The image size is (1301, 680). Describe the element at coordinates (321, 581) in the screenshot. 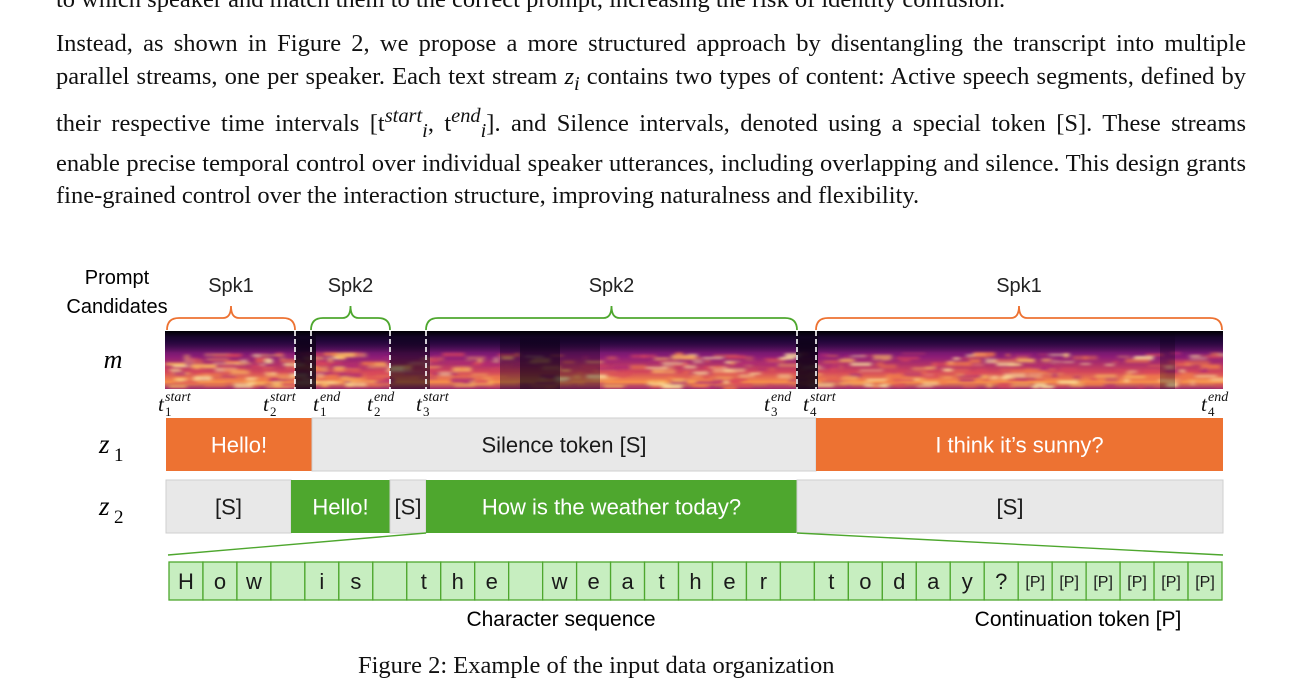

I see `svg-text: i` at that location.